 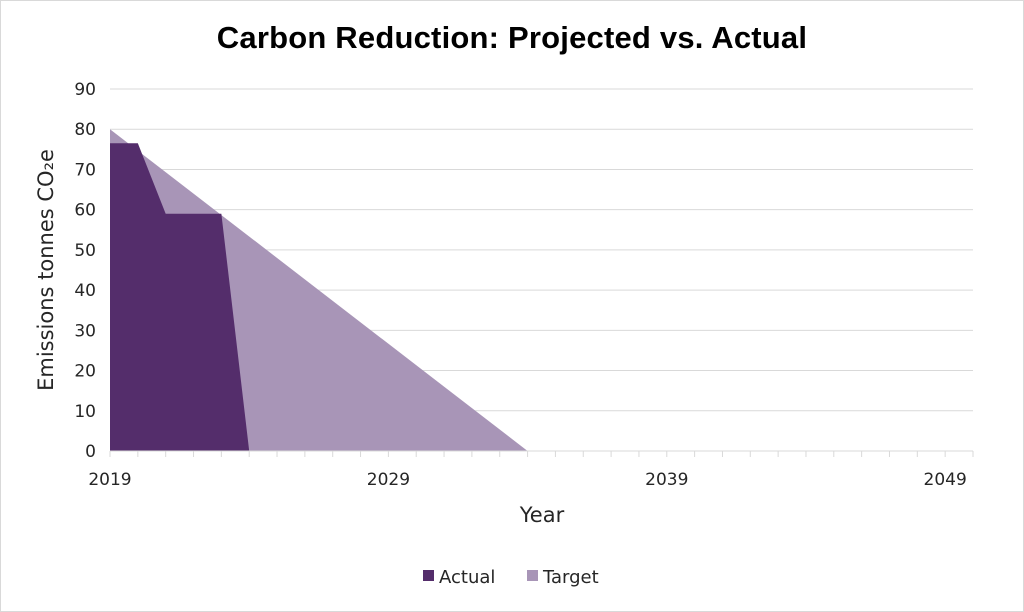 I want to click on y-tick-label-60: 60, so click(x=85, y=211).